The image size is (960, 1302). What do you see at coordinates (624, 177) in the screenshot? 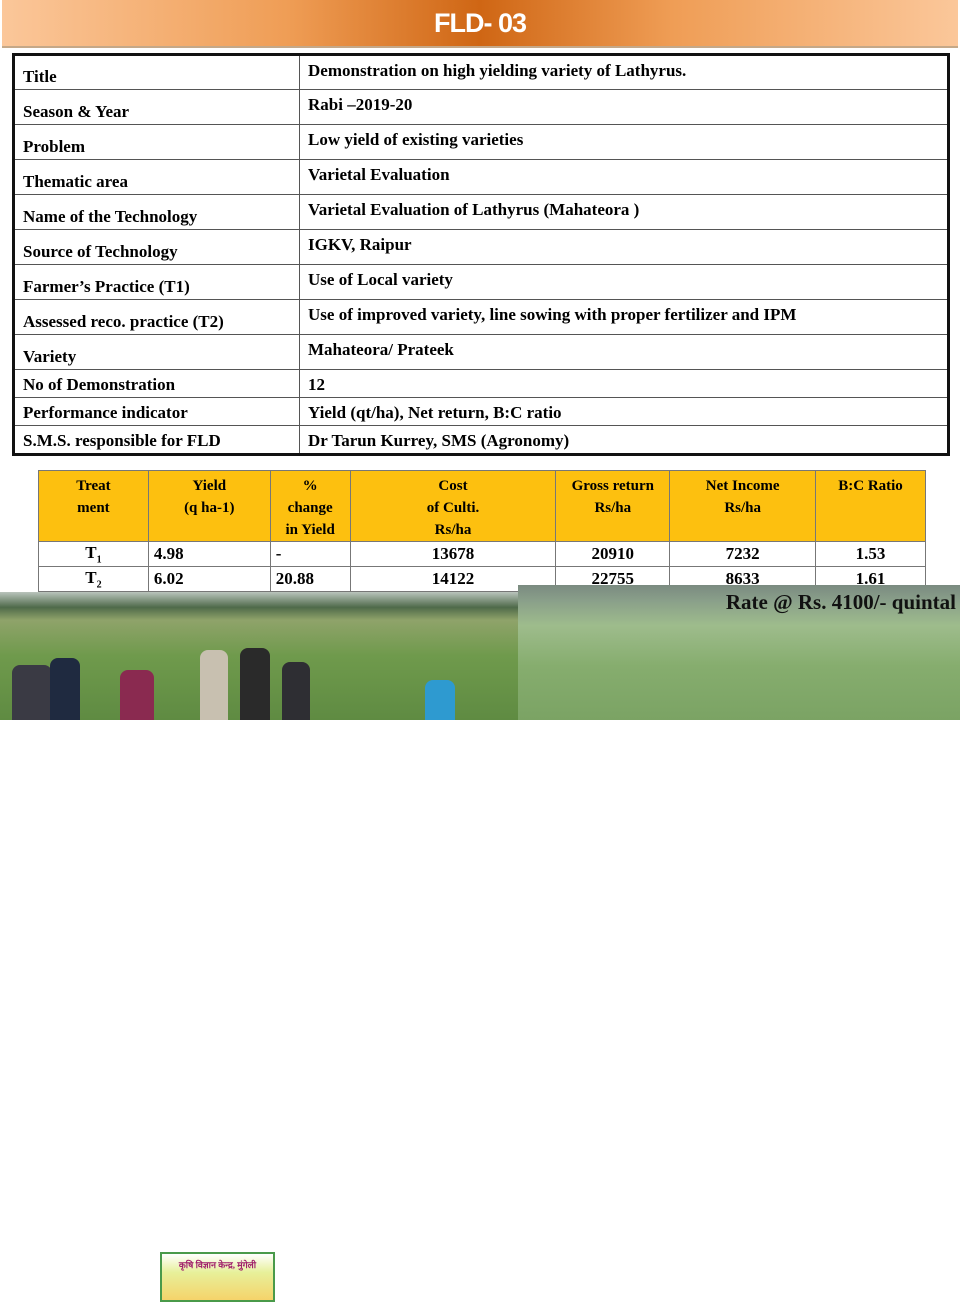
I see `info-value: Varietal Evaluation` at bounding box center [624, 177].